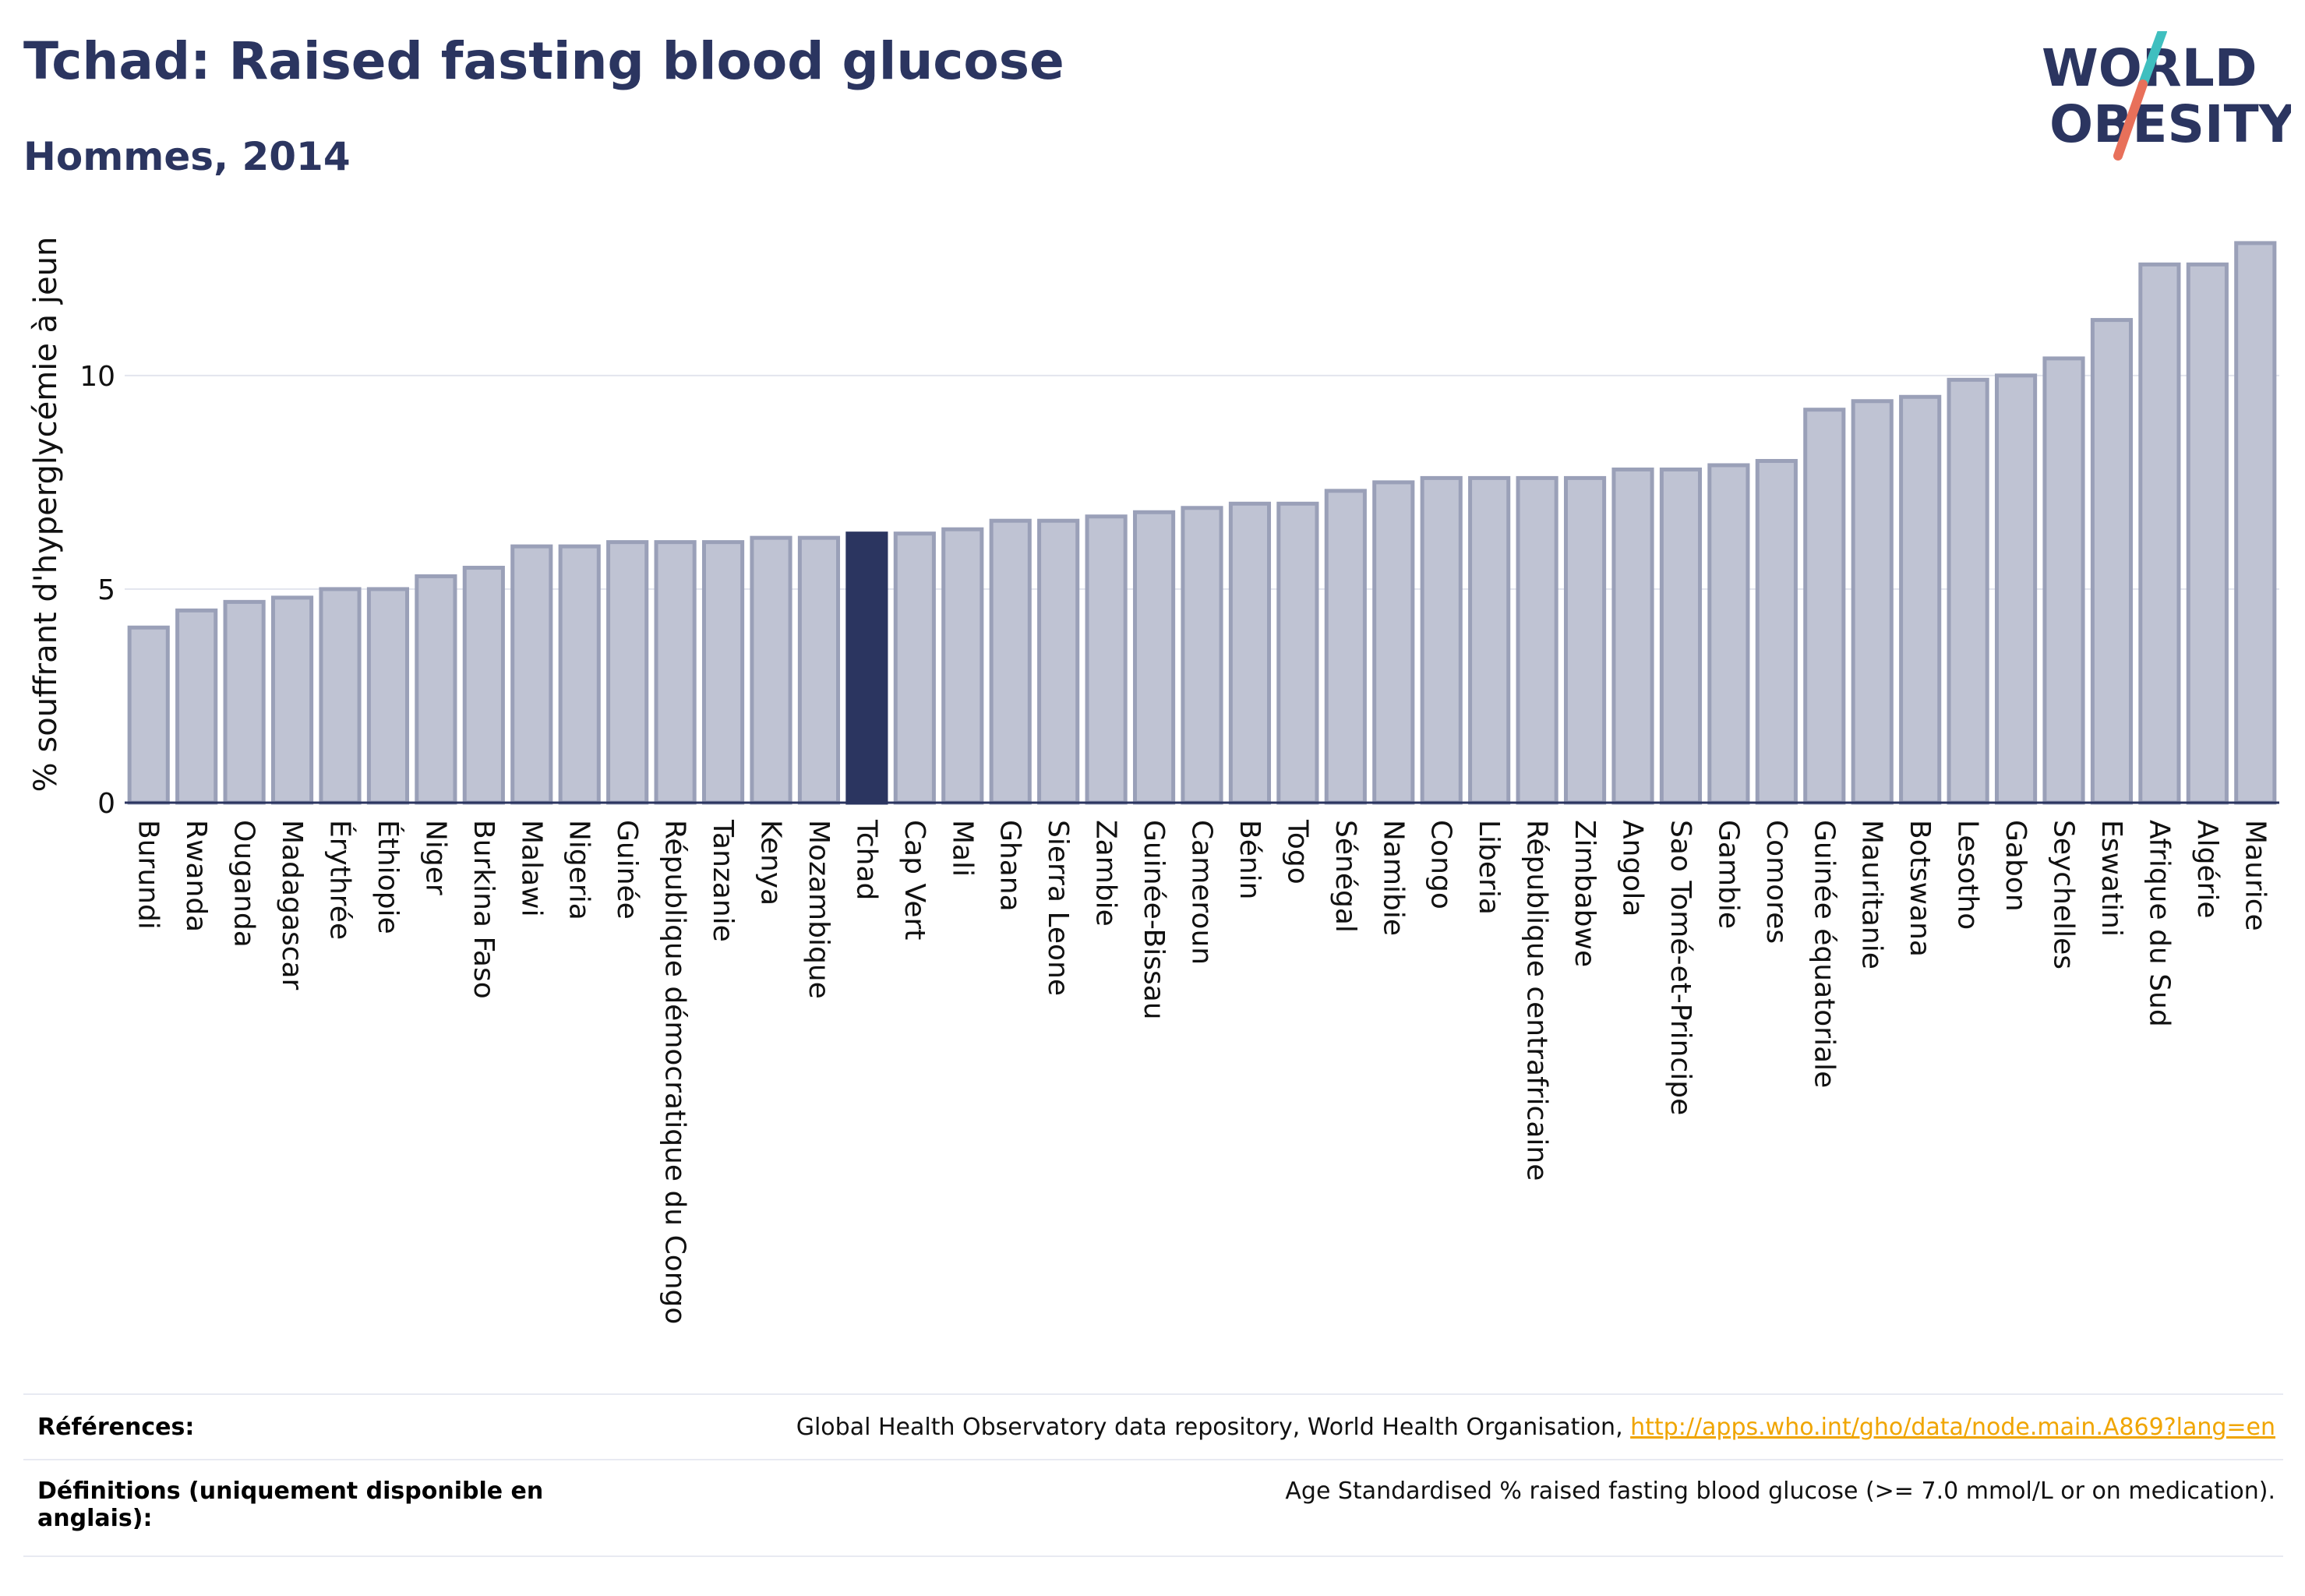 This screenshot has height=1596, width=2305. Describe the element at coordinates (771, 863) in the screenshot. I see `x-tick-label: Kenya` at that location.